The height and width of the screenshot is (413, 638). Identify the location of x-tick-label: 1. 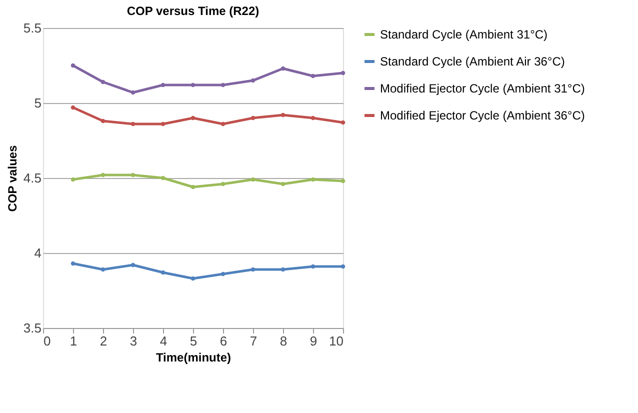
(74, 341).